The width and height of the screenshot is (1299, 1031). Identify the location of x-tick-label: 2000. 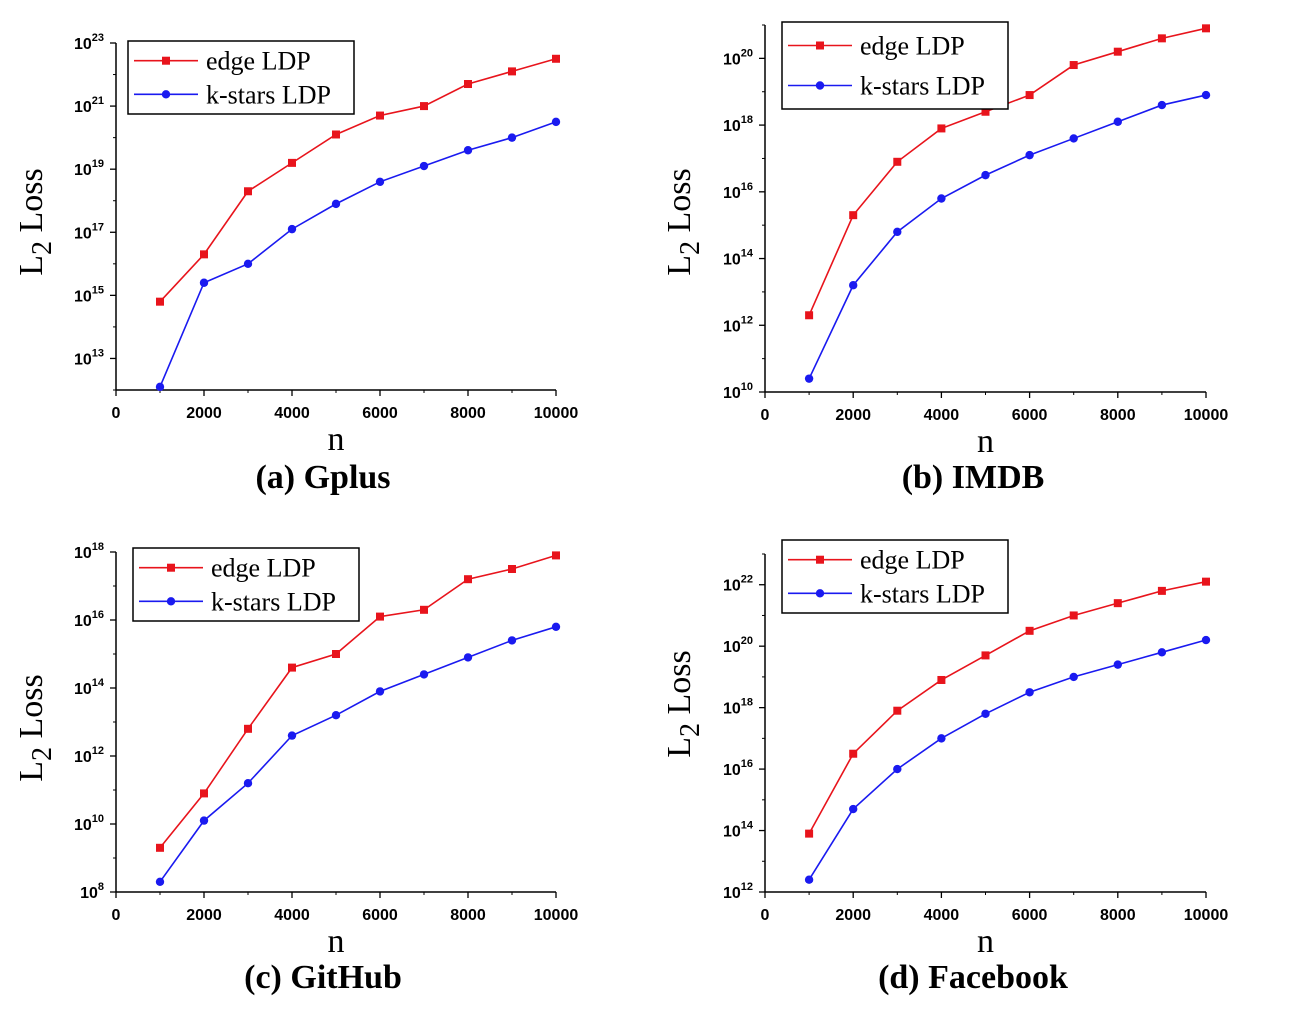
(204, 915).